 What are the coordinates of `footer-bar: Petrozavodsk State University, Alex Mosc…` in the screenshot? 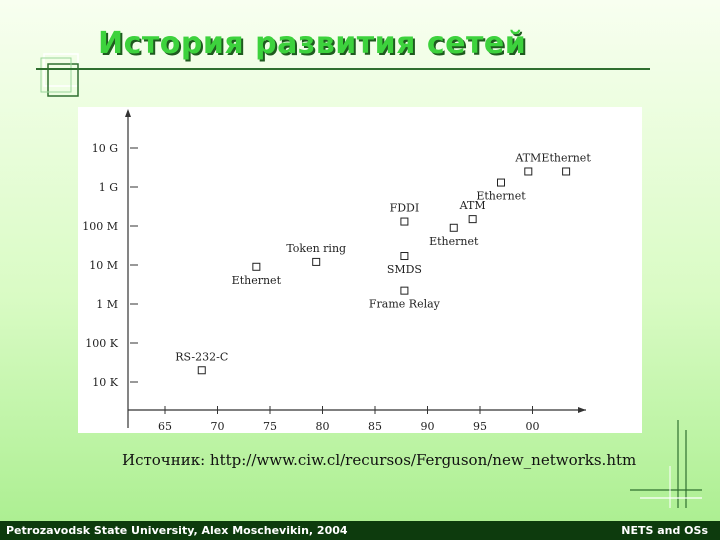 It's located at (360, 530).